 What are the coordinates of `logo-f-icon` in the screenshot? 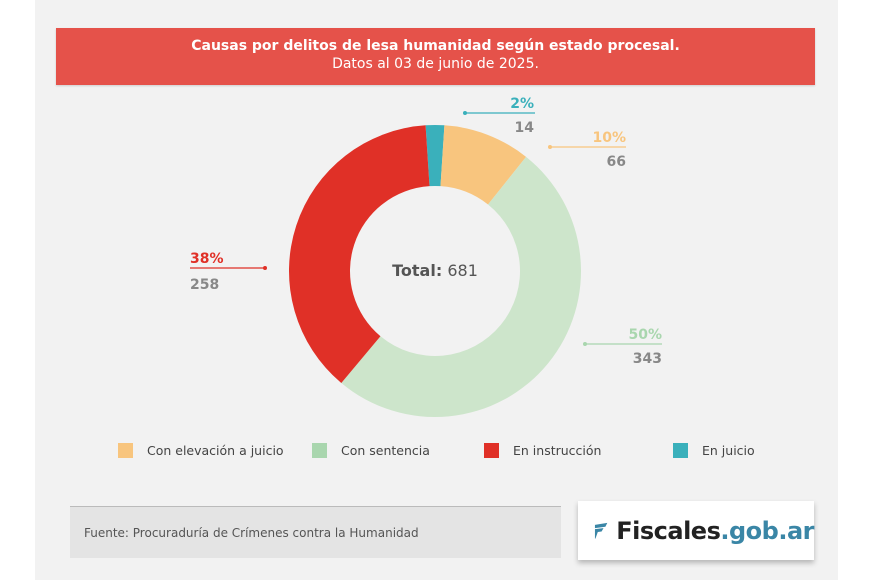 It's located at (601, 530).